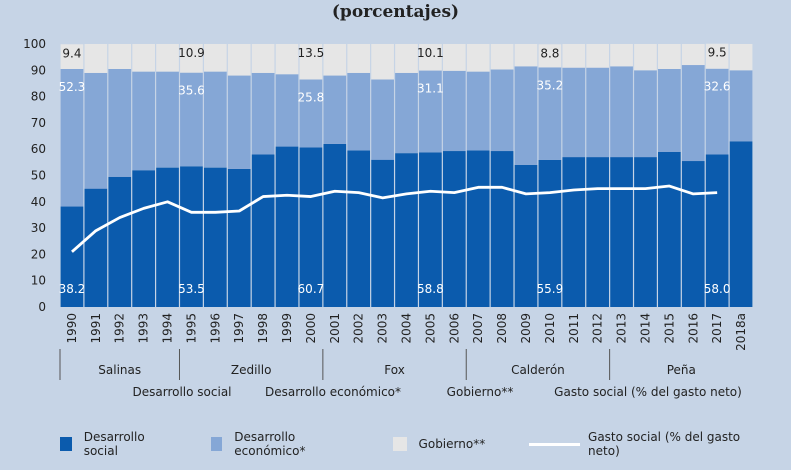 Image resolution: width=791 pixels, height=470 pixels. I want to click on overlay-series-label: Desarrollo económico*, so click(333, 392).